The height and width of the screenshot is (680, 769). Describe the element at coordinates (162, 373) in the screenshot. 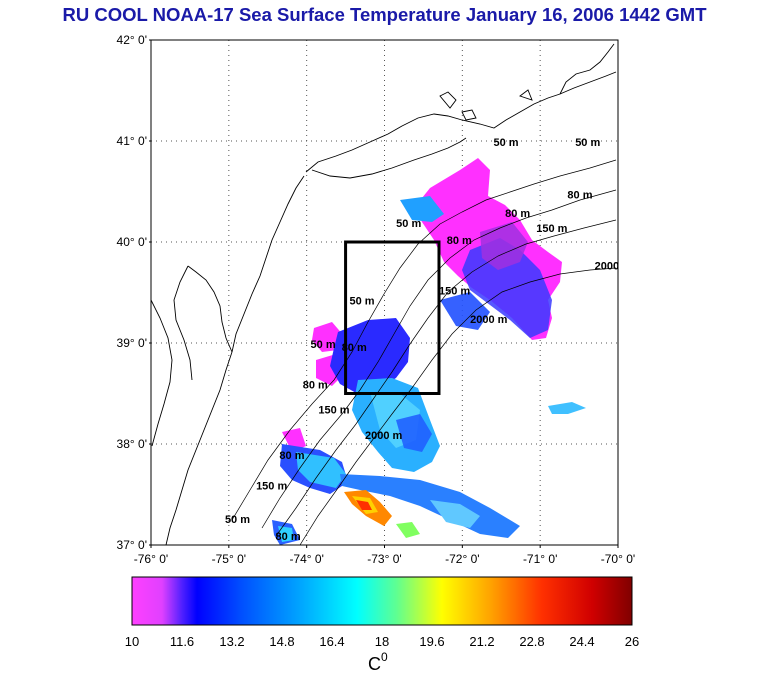

I see `coastline-chesapeake` at that location.